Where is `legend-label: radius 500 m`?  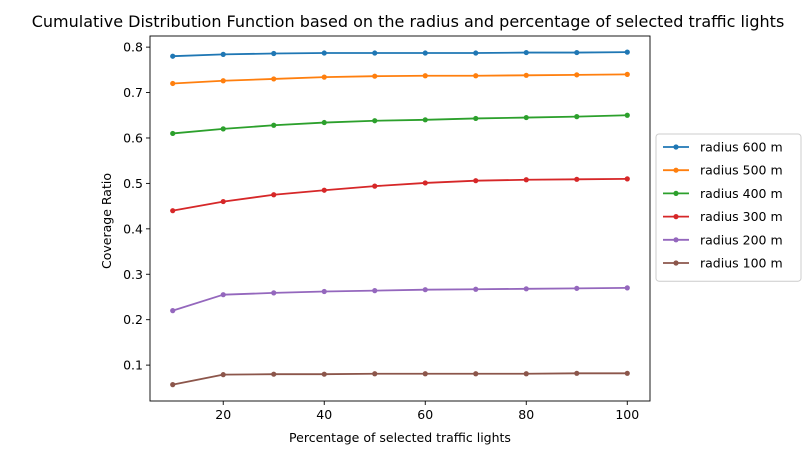
legend-label: radius 500 m is located at coordinates (741, 170).